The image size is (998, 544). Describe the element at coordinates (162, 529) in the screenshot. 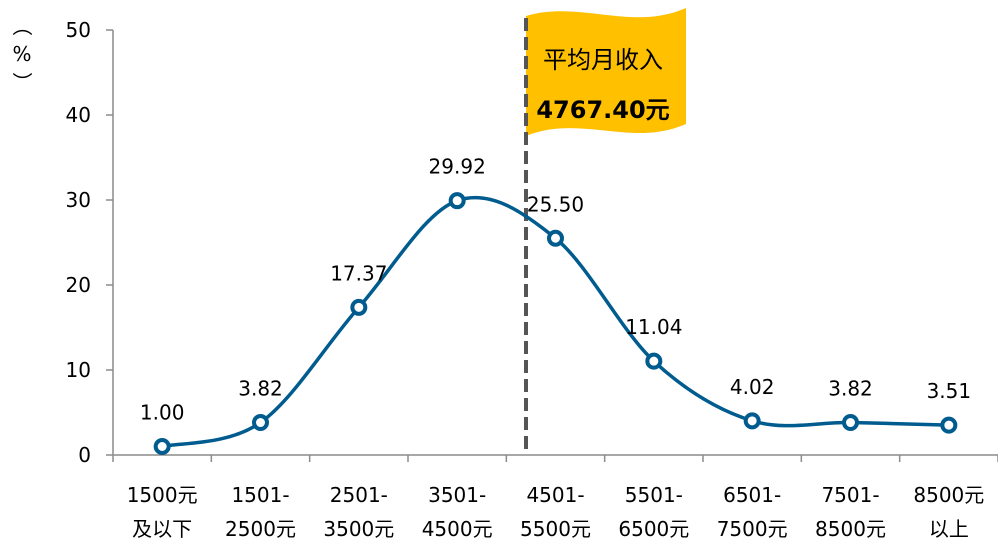

I see `x-tick-label: 及以下` at that location.